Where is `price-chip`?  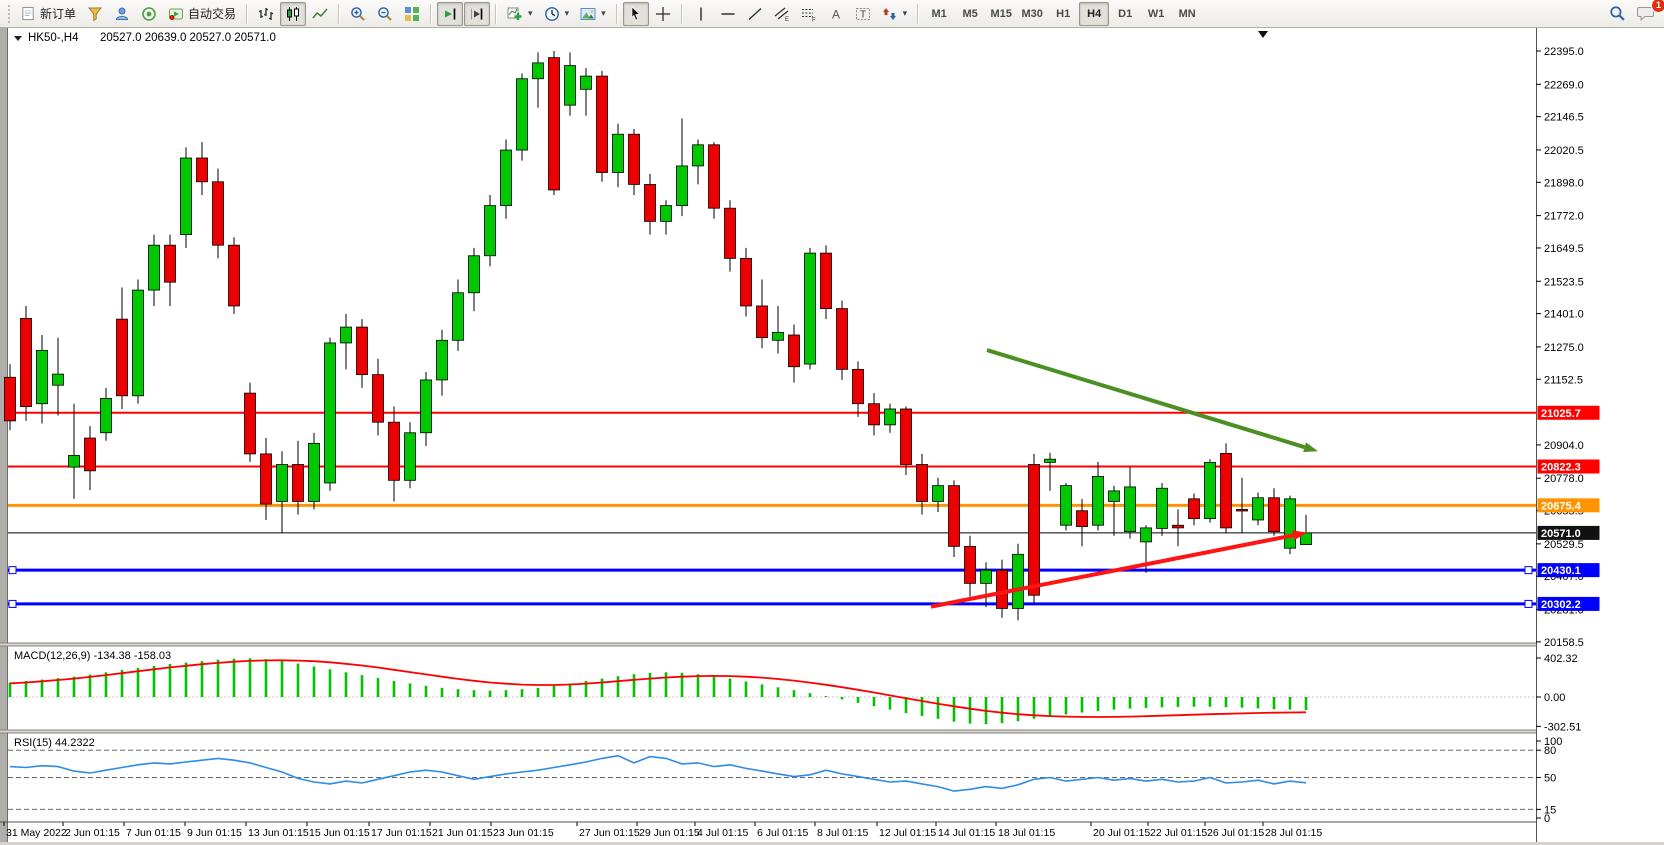 price-chip is located at coordinates (1568, 412).